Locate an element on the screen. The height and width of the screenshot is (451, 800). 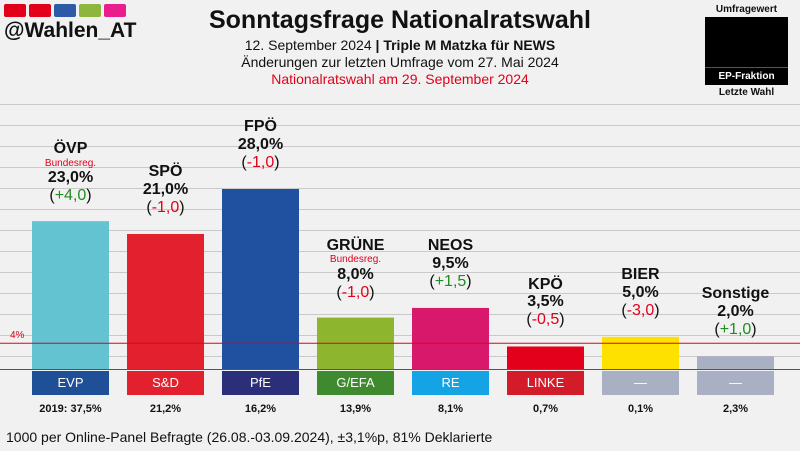
poll-value: 9,5% is located at coordinates (450, 263).